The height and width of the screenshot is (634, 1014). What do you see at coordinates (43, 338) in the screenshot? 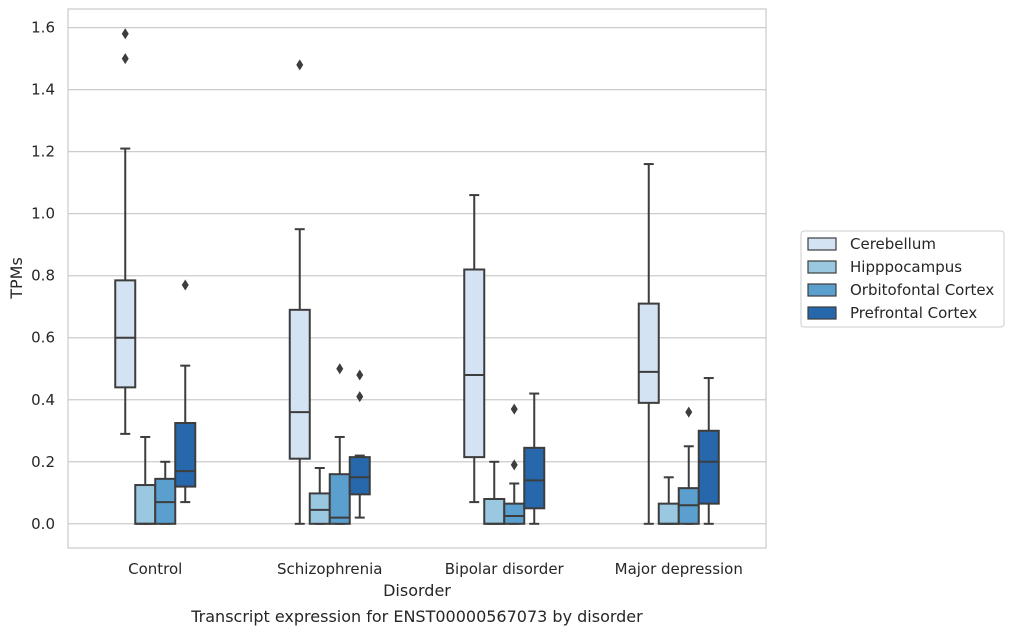
I see `y-tick-label: 0.6` at bounding box center [43, 338].